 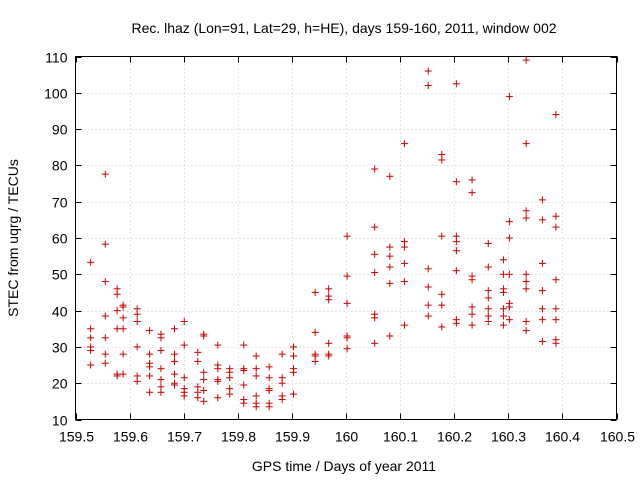 What do you see at coordinates (76, 437) in the screenshot?
I see `x-tick-label: 159.5` at bounding box center [76, 437].